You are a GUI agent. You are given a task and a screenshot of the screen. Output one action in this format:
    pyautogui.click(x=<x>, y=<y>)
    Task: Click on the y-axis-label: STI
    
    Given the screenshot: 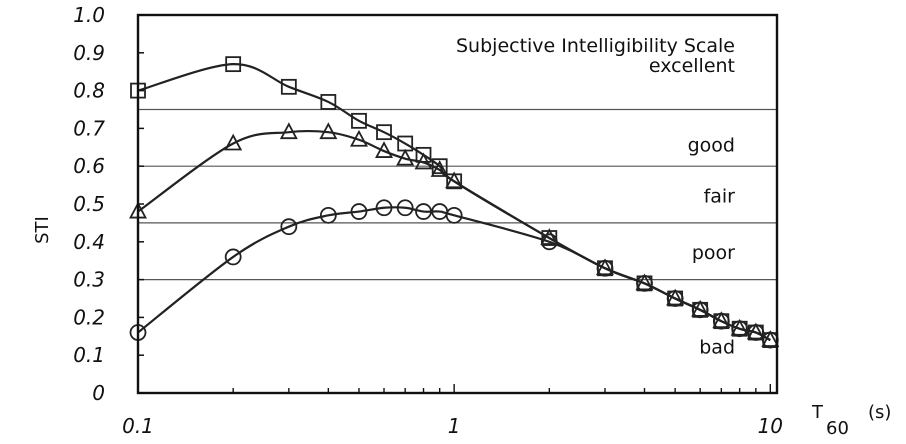 What is the action you would take?
    pyautogui.click(x=42, y=230)
    